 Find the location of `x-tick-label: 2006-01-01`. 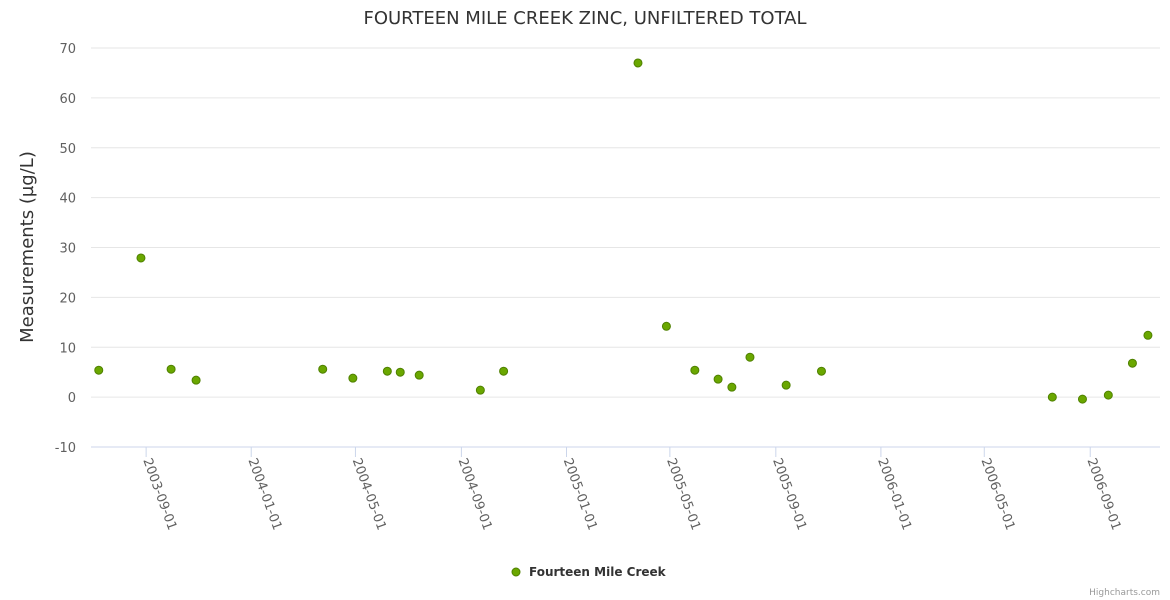

x-tick-label: 2006-01-01 is located at coordinates (894, 494).